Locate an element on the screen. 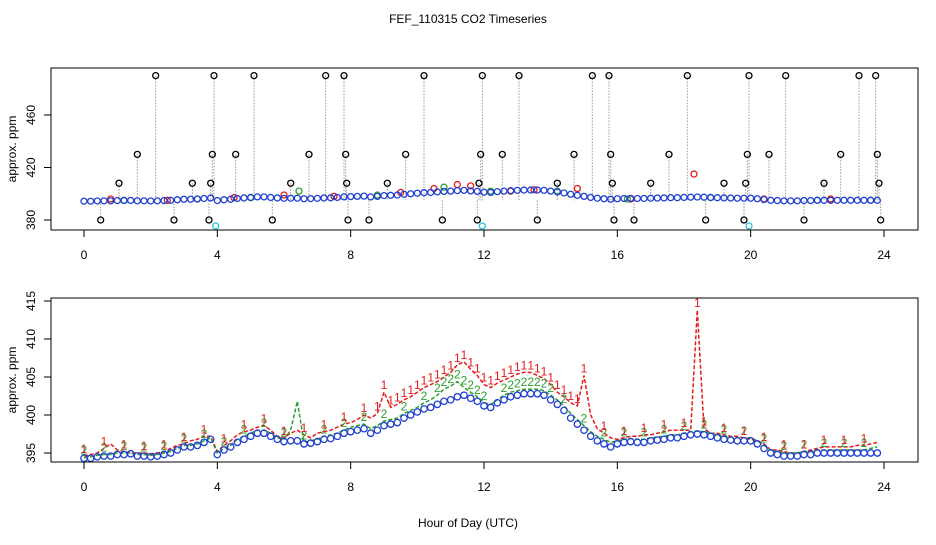 The image size is (936, 545). bottom-y-axis-title: approx. ppm is located at coordinates (12, 380).